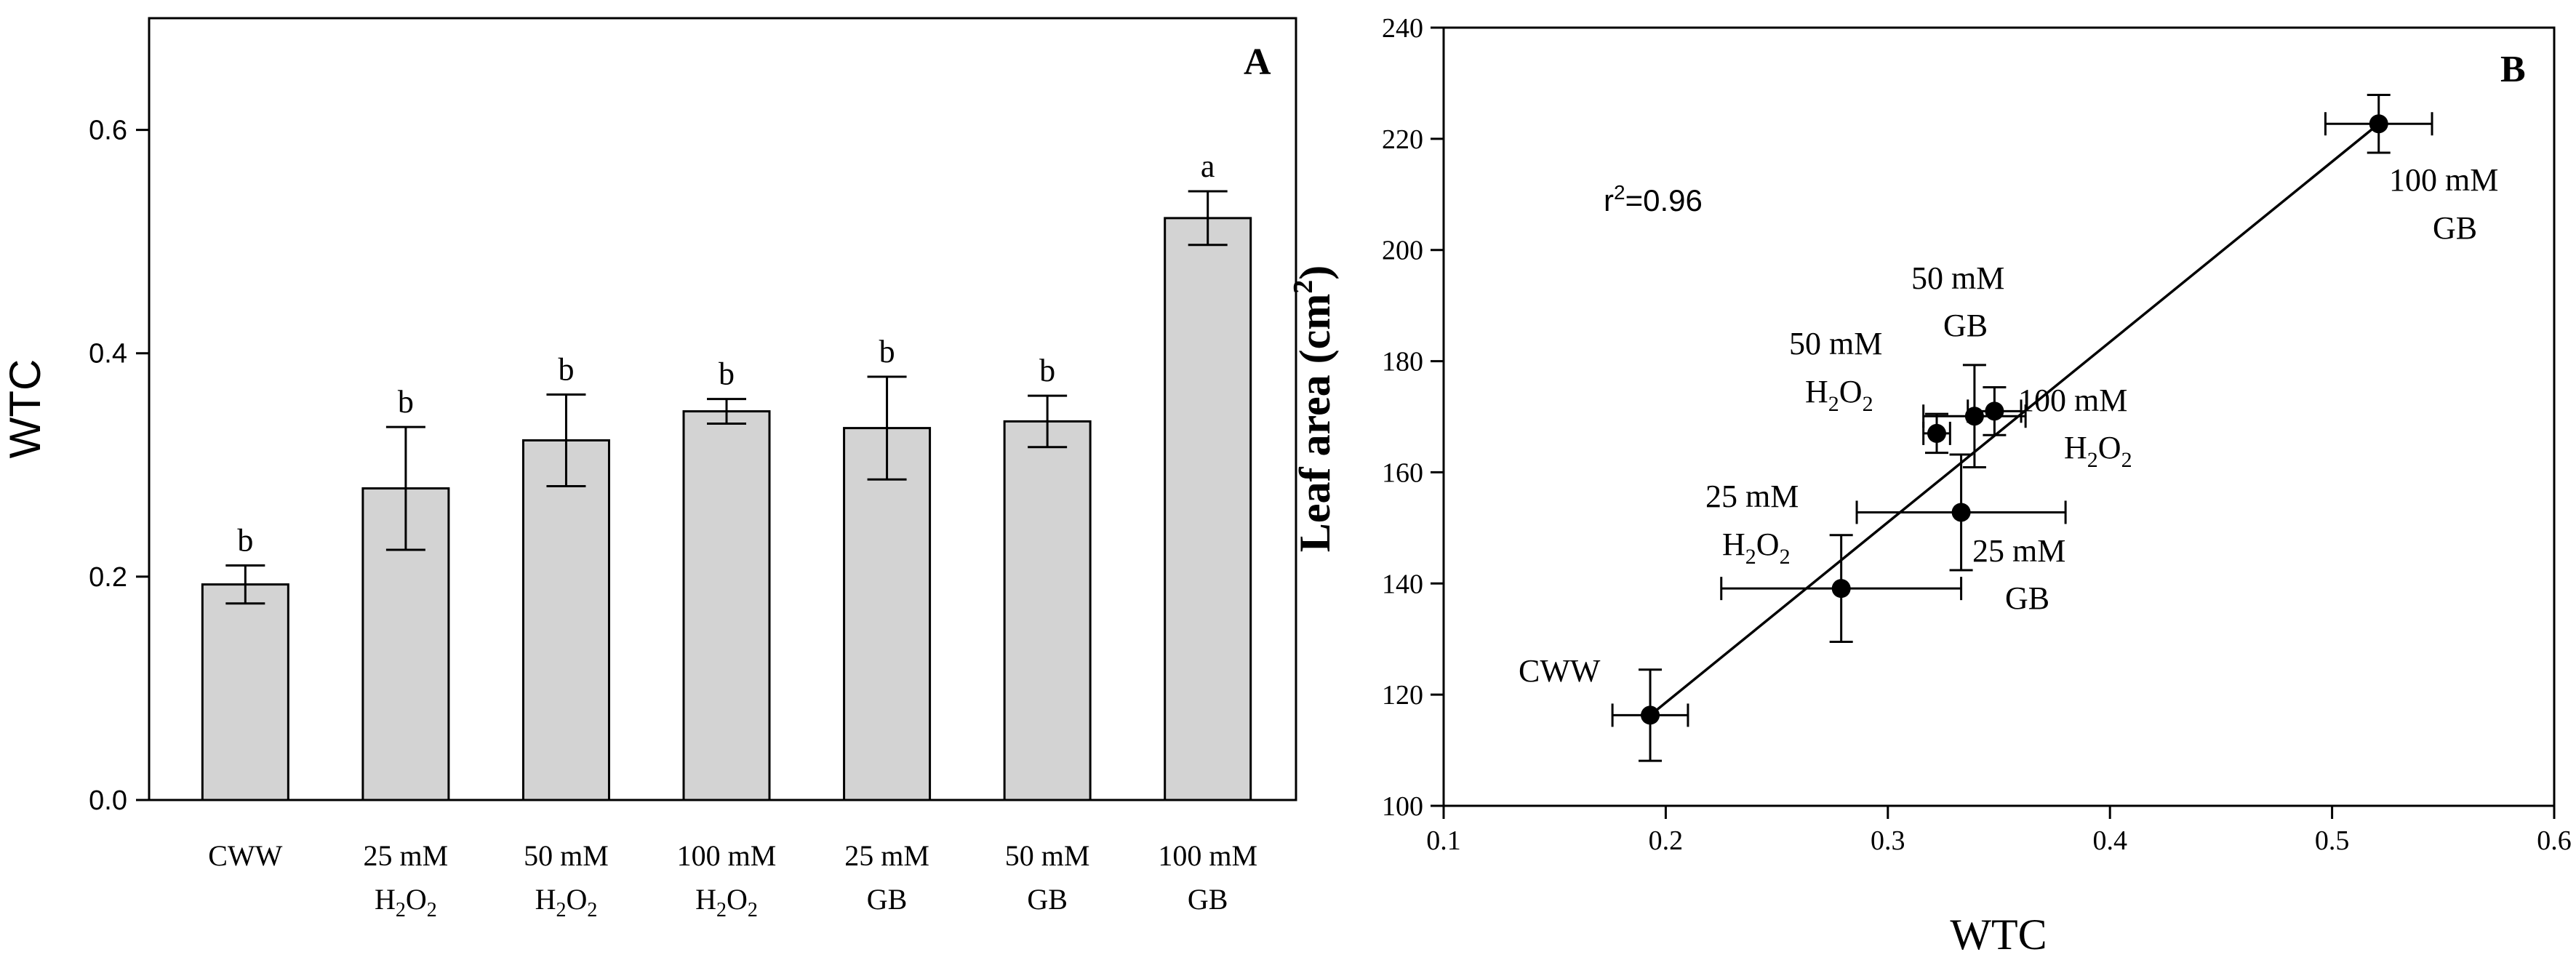 This screenshot has width=2576, height=968. Describe the element at coordinates (1402, 139) in the screenshot. I see `panel-b-y-tick-label: 220` at that location.